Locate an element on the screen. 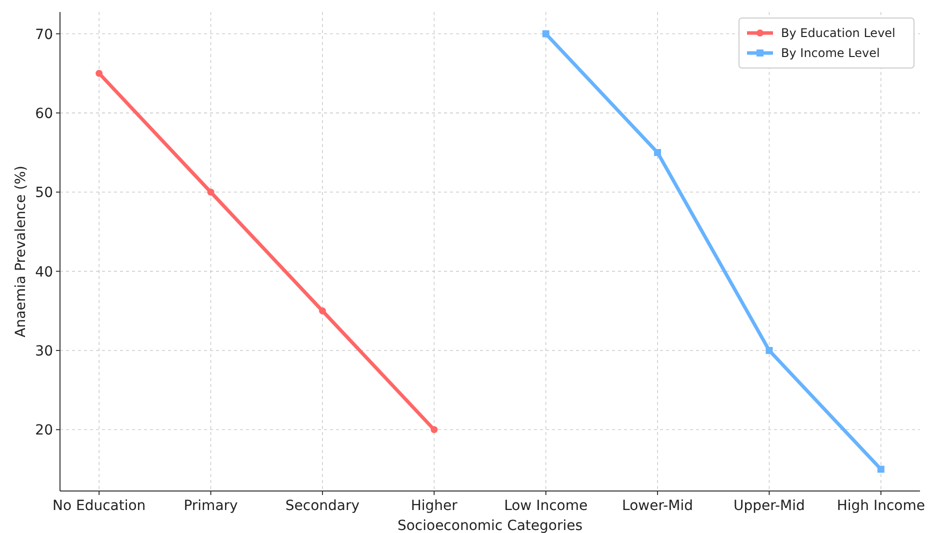 This screenshot has height=533, width=931. legend-label: By Income Level is located at coordinates (830, 53).